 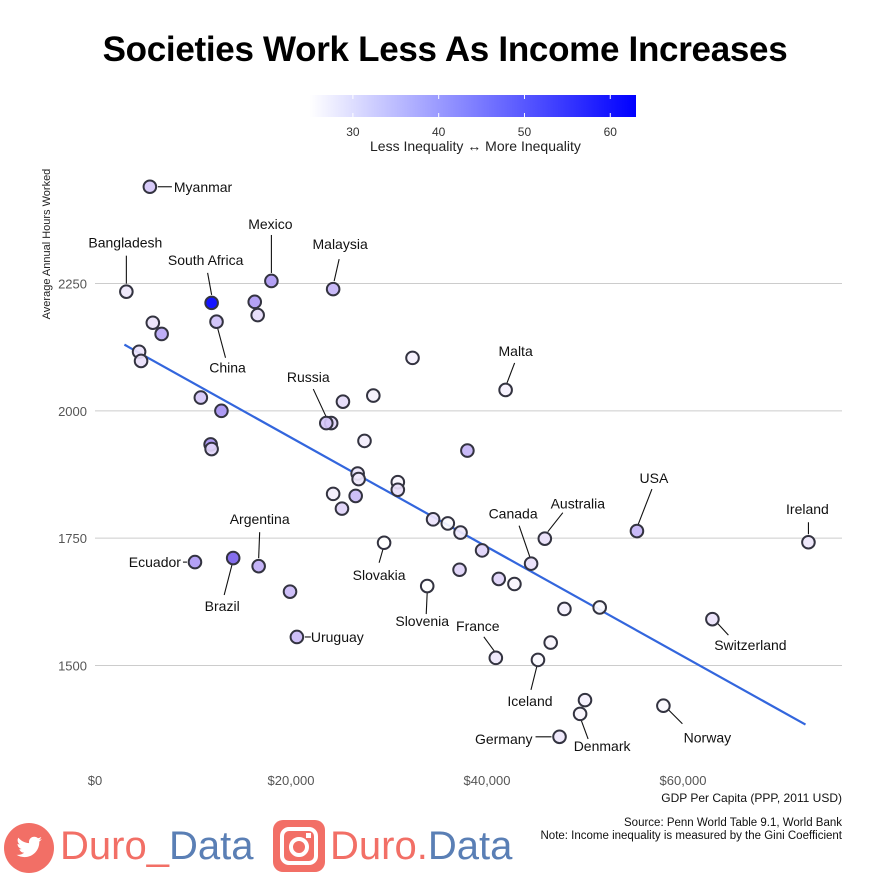 What do you see at coordinates (578, 504) in the screenshot?
I see `point-label: Australia` at bounding box center [578, 504].